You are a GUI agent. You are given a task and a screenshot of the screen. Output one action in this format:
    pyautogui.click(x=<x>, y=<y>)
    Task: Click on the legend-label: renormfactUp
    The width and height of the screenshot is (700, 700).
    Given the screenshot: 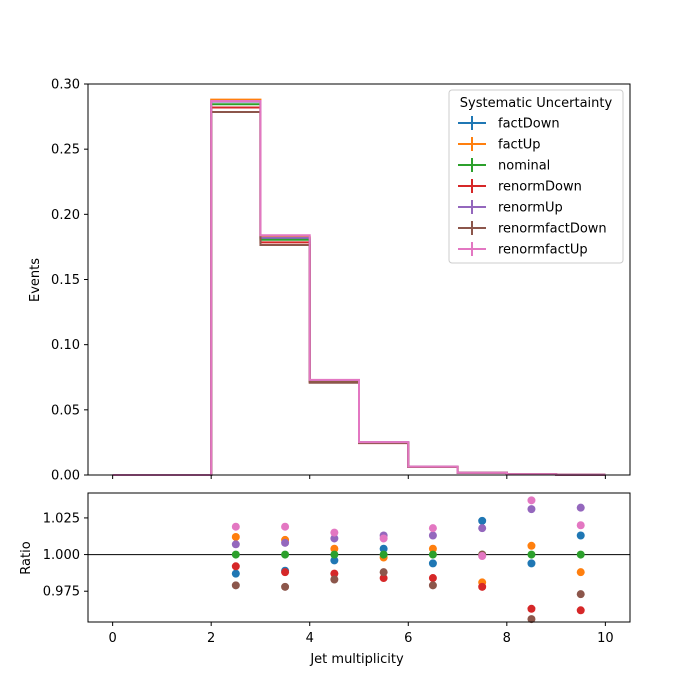 What is the action you would take?
    pyautogui.click(x=543, y=250)
    